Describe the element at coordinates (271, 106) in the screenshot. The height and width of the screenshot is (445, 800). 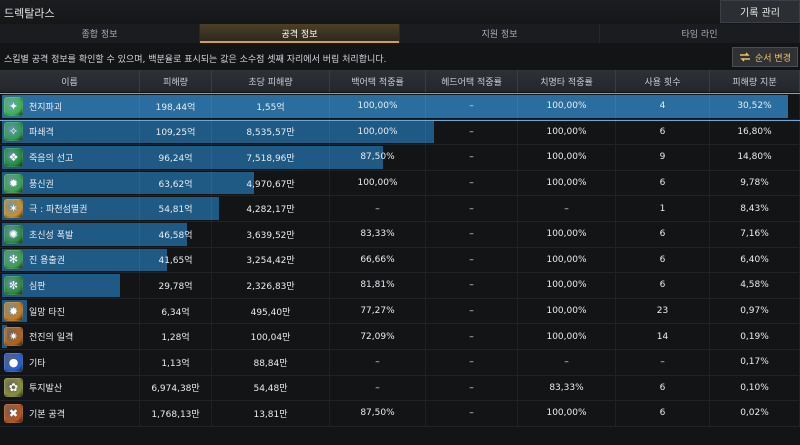
I see `dps-cell: 1,55억` at that location.